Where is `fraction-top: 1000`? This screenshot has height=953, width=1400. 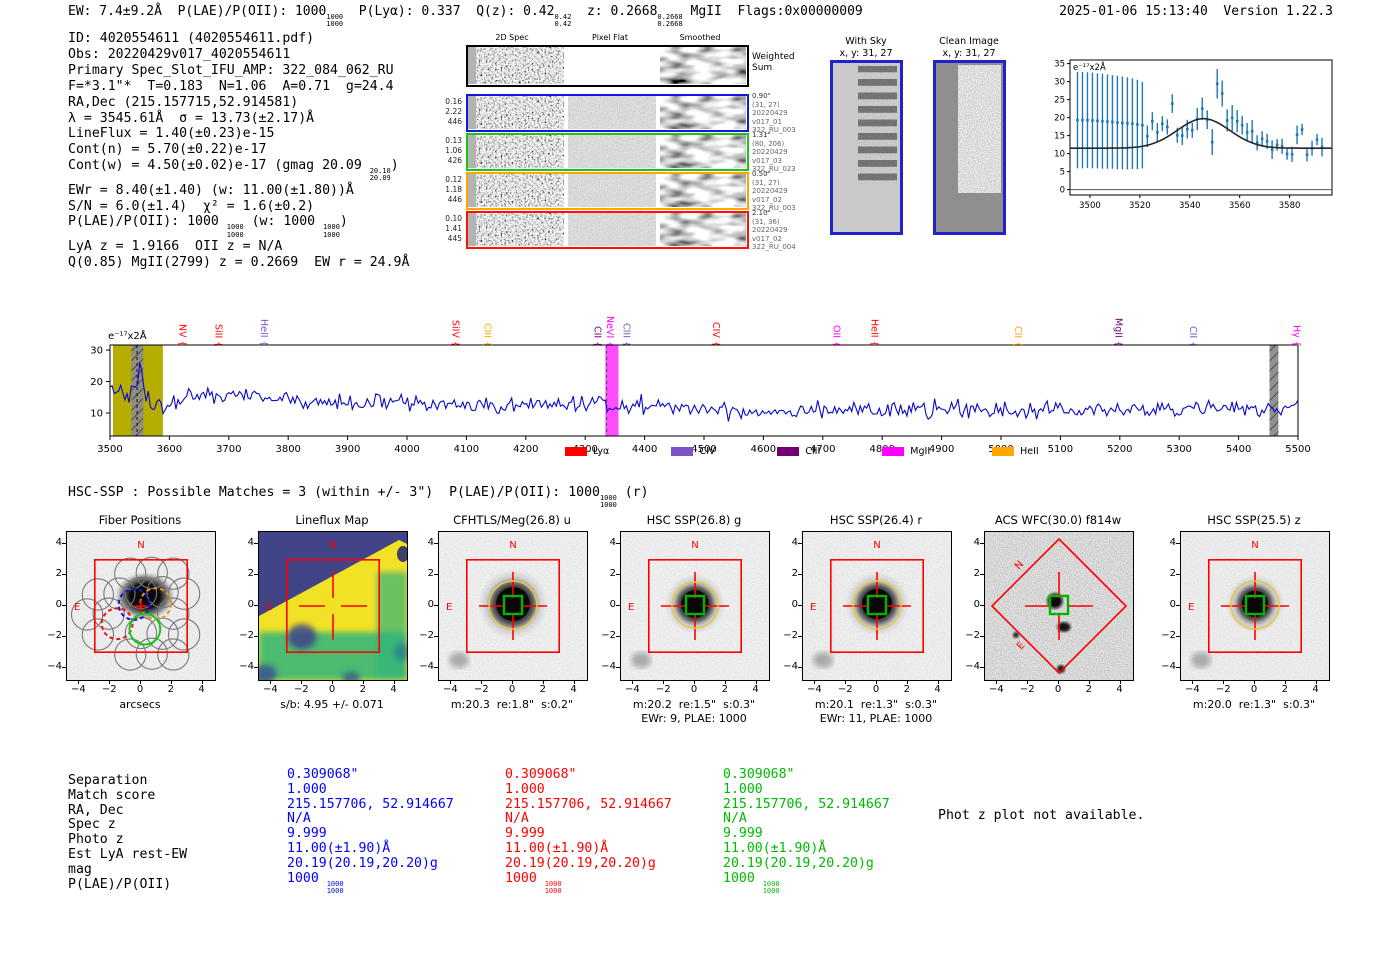
fraction-top: 1000 is located at coordinates (608, 498).